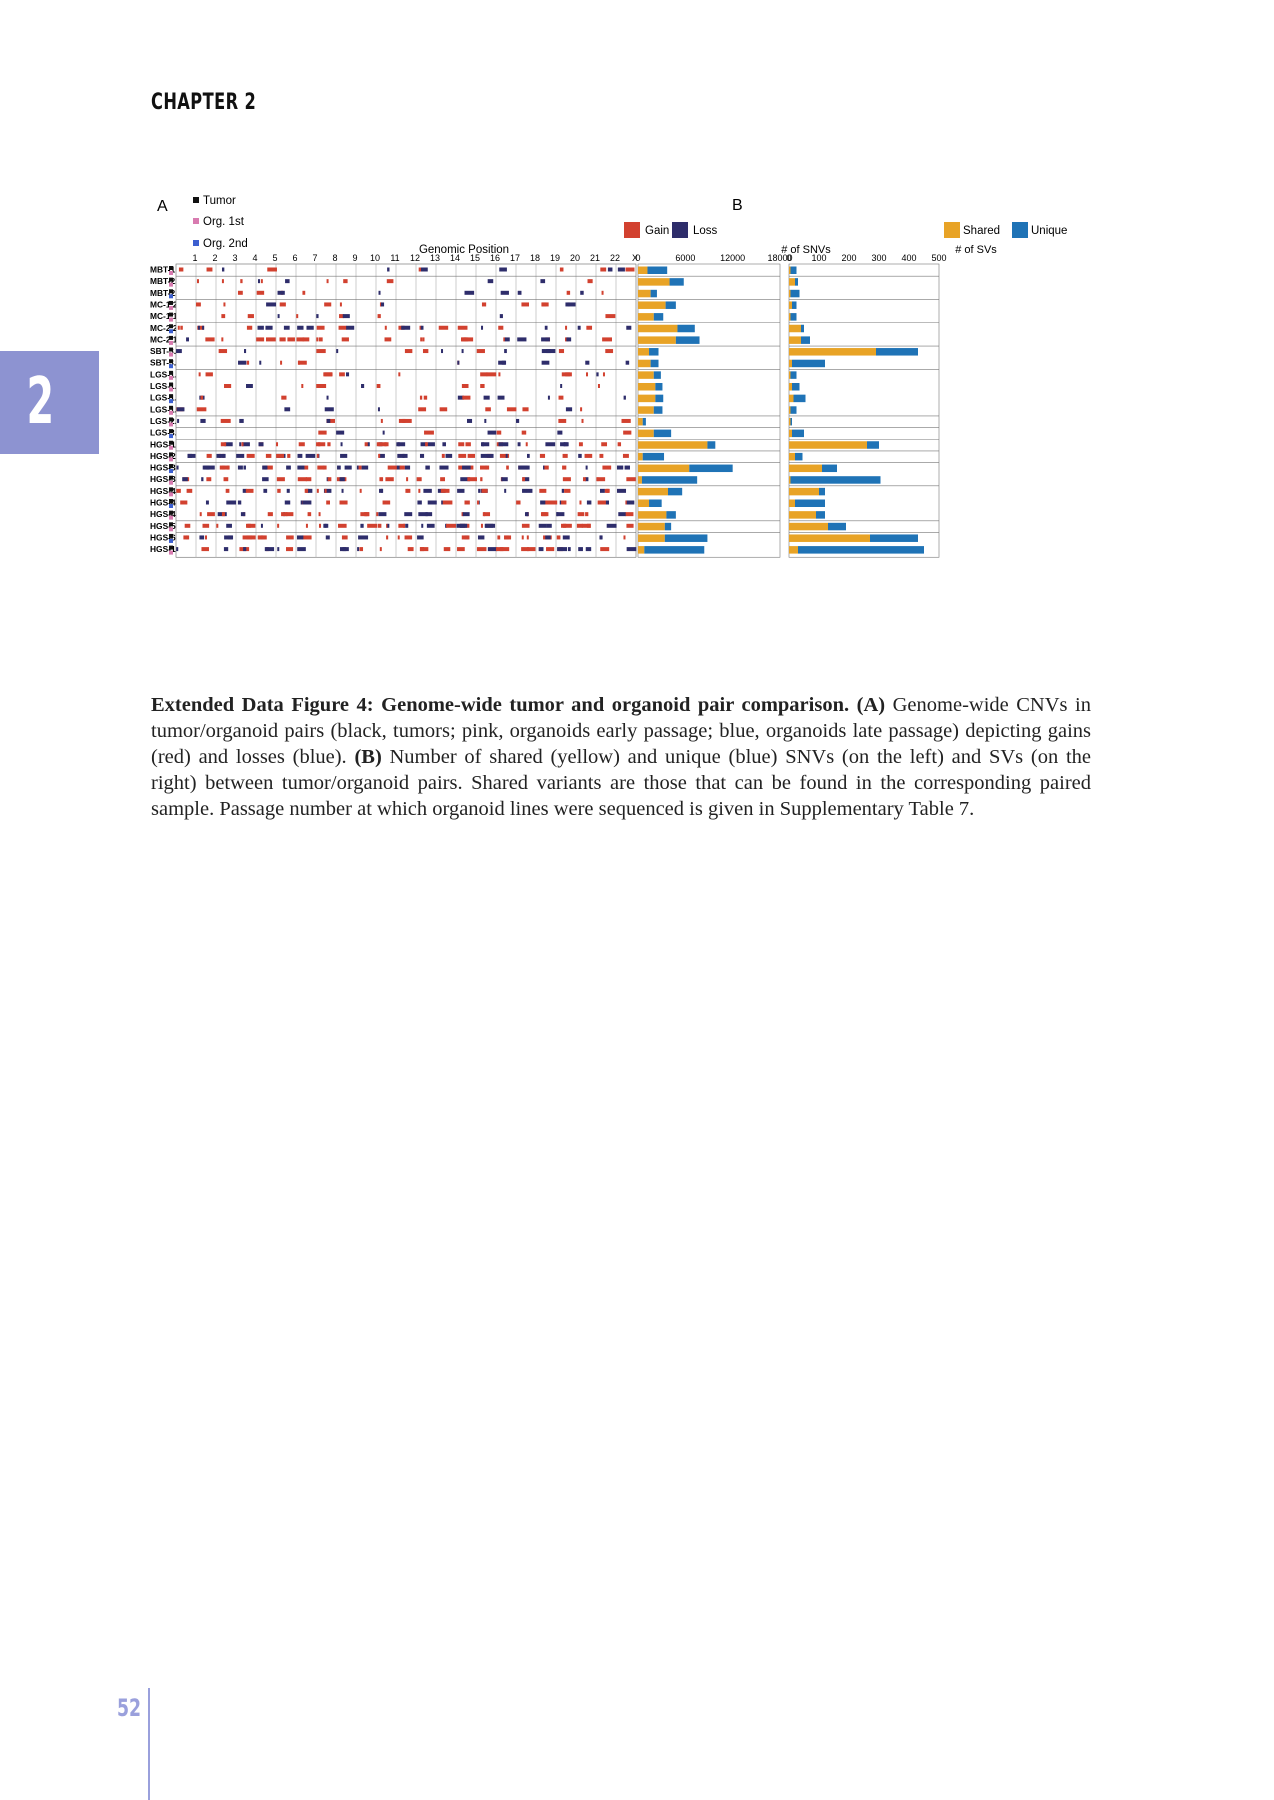 The width and height of the screenshot is (1274, 1800). What do you see at coordinates (166, 293) in the screenshot?
I see `sample-label: MBT-2.1` at bounding box center [166, 293].